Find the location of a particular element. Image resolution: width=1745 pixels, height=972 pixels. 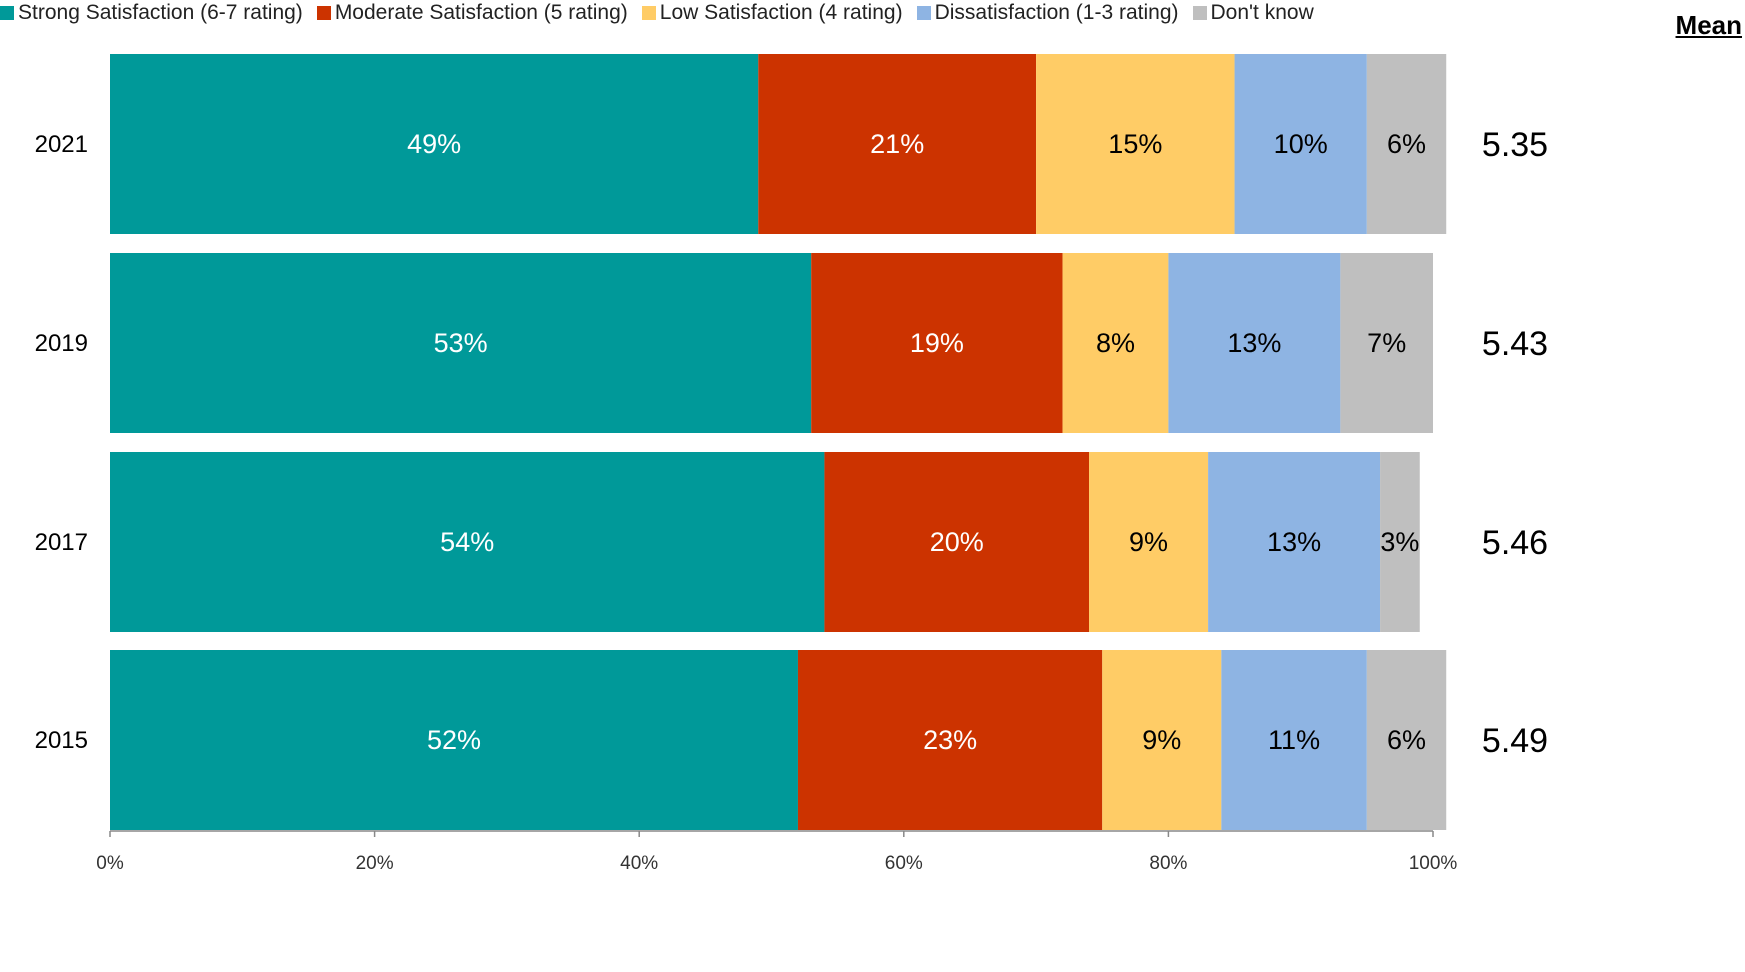

mean-value-2017: 5.46 is located at coordinates (1515, 543).